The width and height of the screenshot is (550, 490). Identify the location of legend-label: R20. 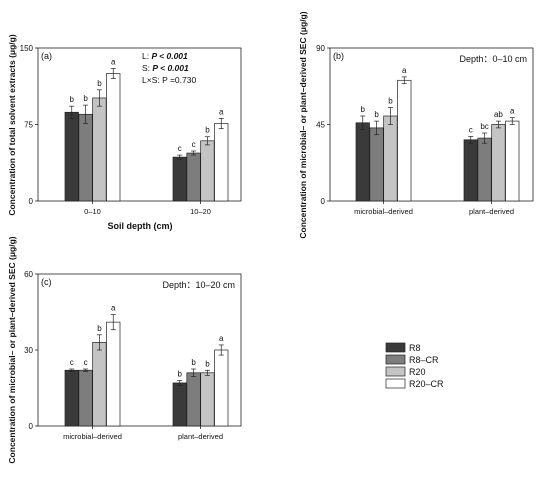
(417, 372).